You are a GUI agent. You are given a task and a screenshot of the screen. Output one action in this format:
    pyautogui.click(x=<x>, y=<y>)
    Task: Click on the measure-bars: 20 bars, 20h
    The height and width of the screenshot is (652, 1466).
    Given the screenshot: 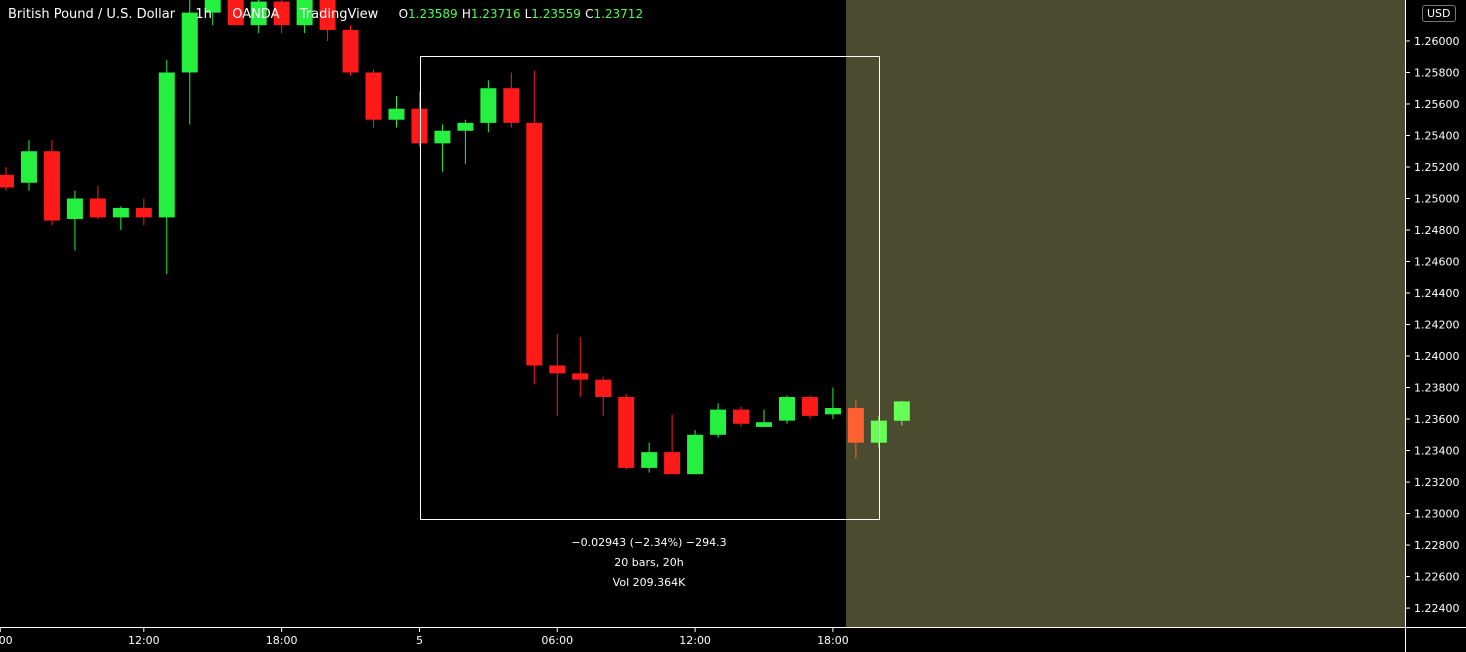 What is the action you would take?
    pyautogui.click(x=648, y=562)
    